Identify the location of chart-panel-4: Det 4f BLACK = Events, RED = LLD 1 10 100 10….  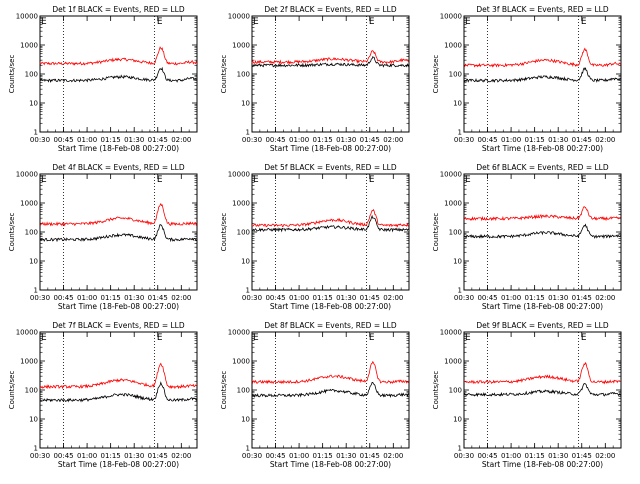
(103, 237).